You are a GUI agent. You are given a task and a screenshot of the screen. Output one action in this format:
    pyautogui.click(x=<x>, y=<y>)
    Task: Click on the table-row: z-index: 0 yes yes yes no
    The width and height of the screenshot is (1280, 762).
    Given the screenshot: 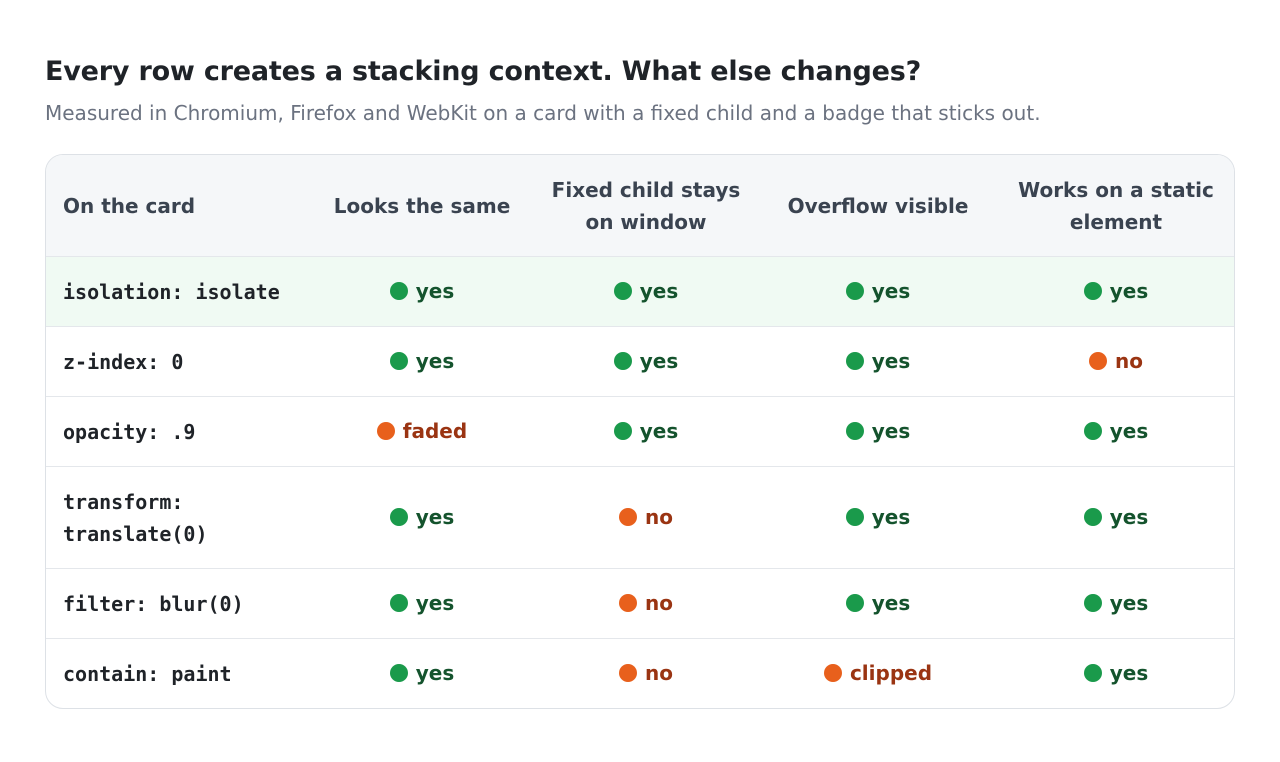 What is the action you would take?
    pyautogui.click(x=640, y=361)
    